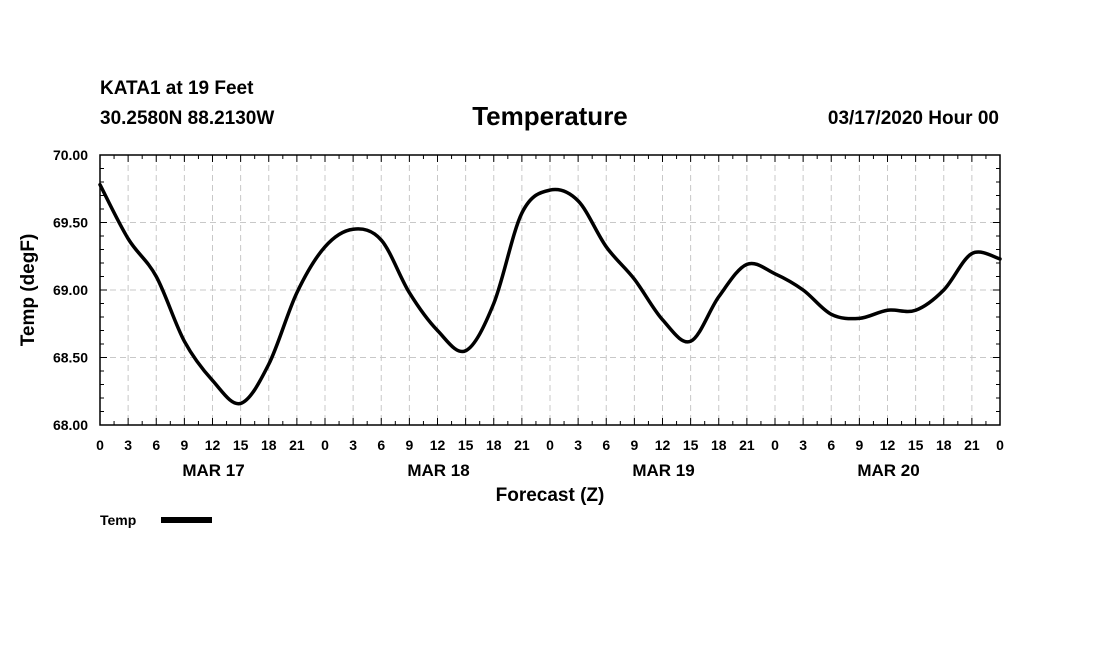  Describe the element at coordinates (913, 118) in the screenshot. I see `forecast-datetime: 03/17/2020 Hour 00` at that location.